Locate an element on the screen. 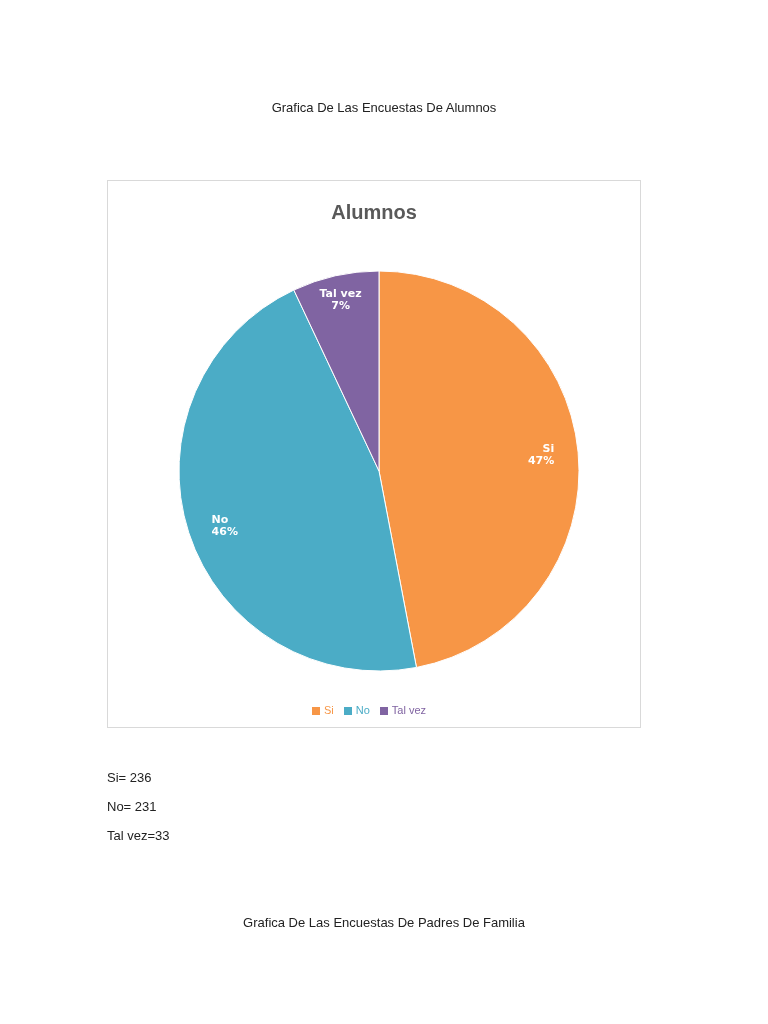  slice-label: No is located at coordinates (220, 520).